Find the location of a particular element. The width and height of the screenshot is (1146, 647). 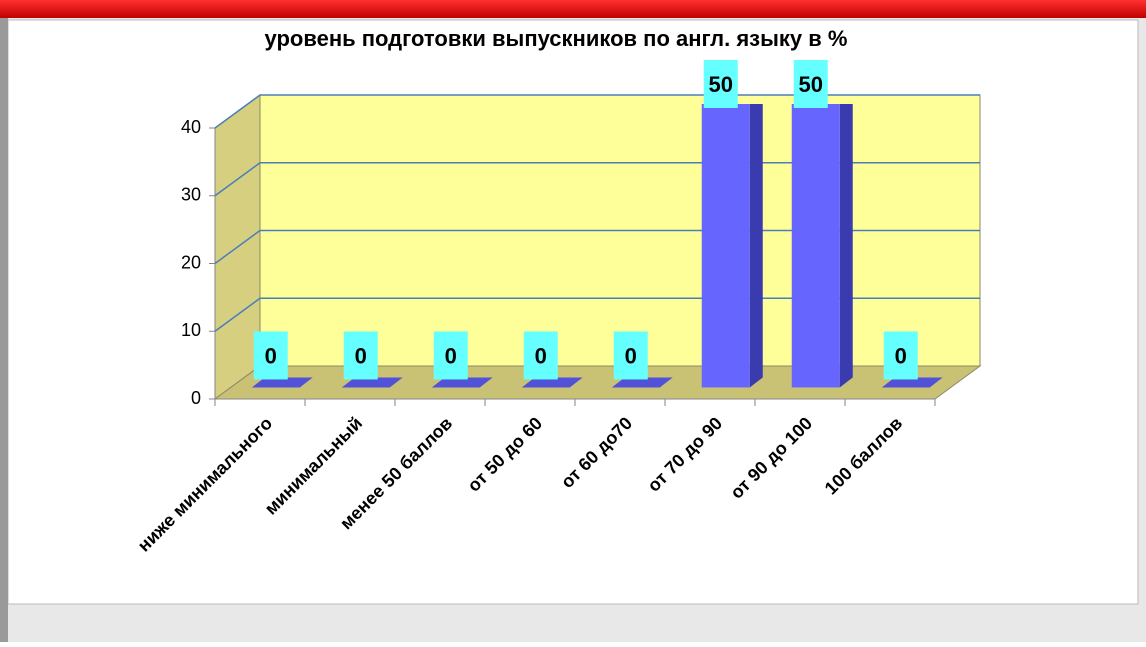

y-tick-label: 20 is located at coordinates (191, 262).